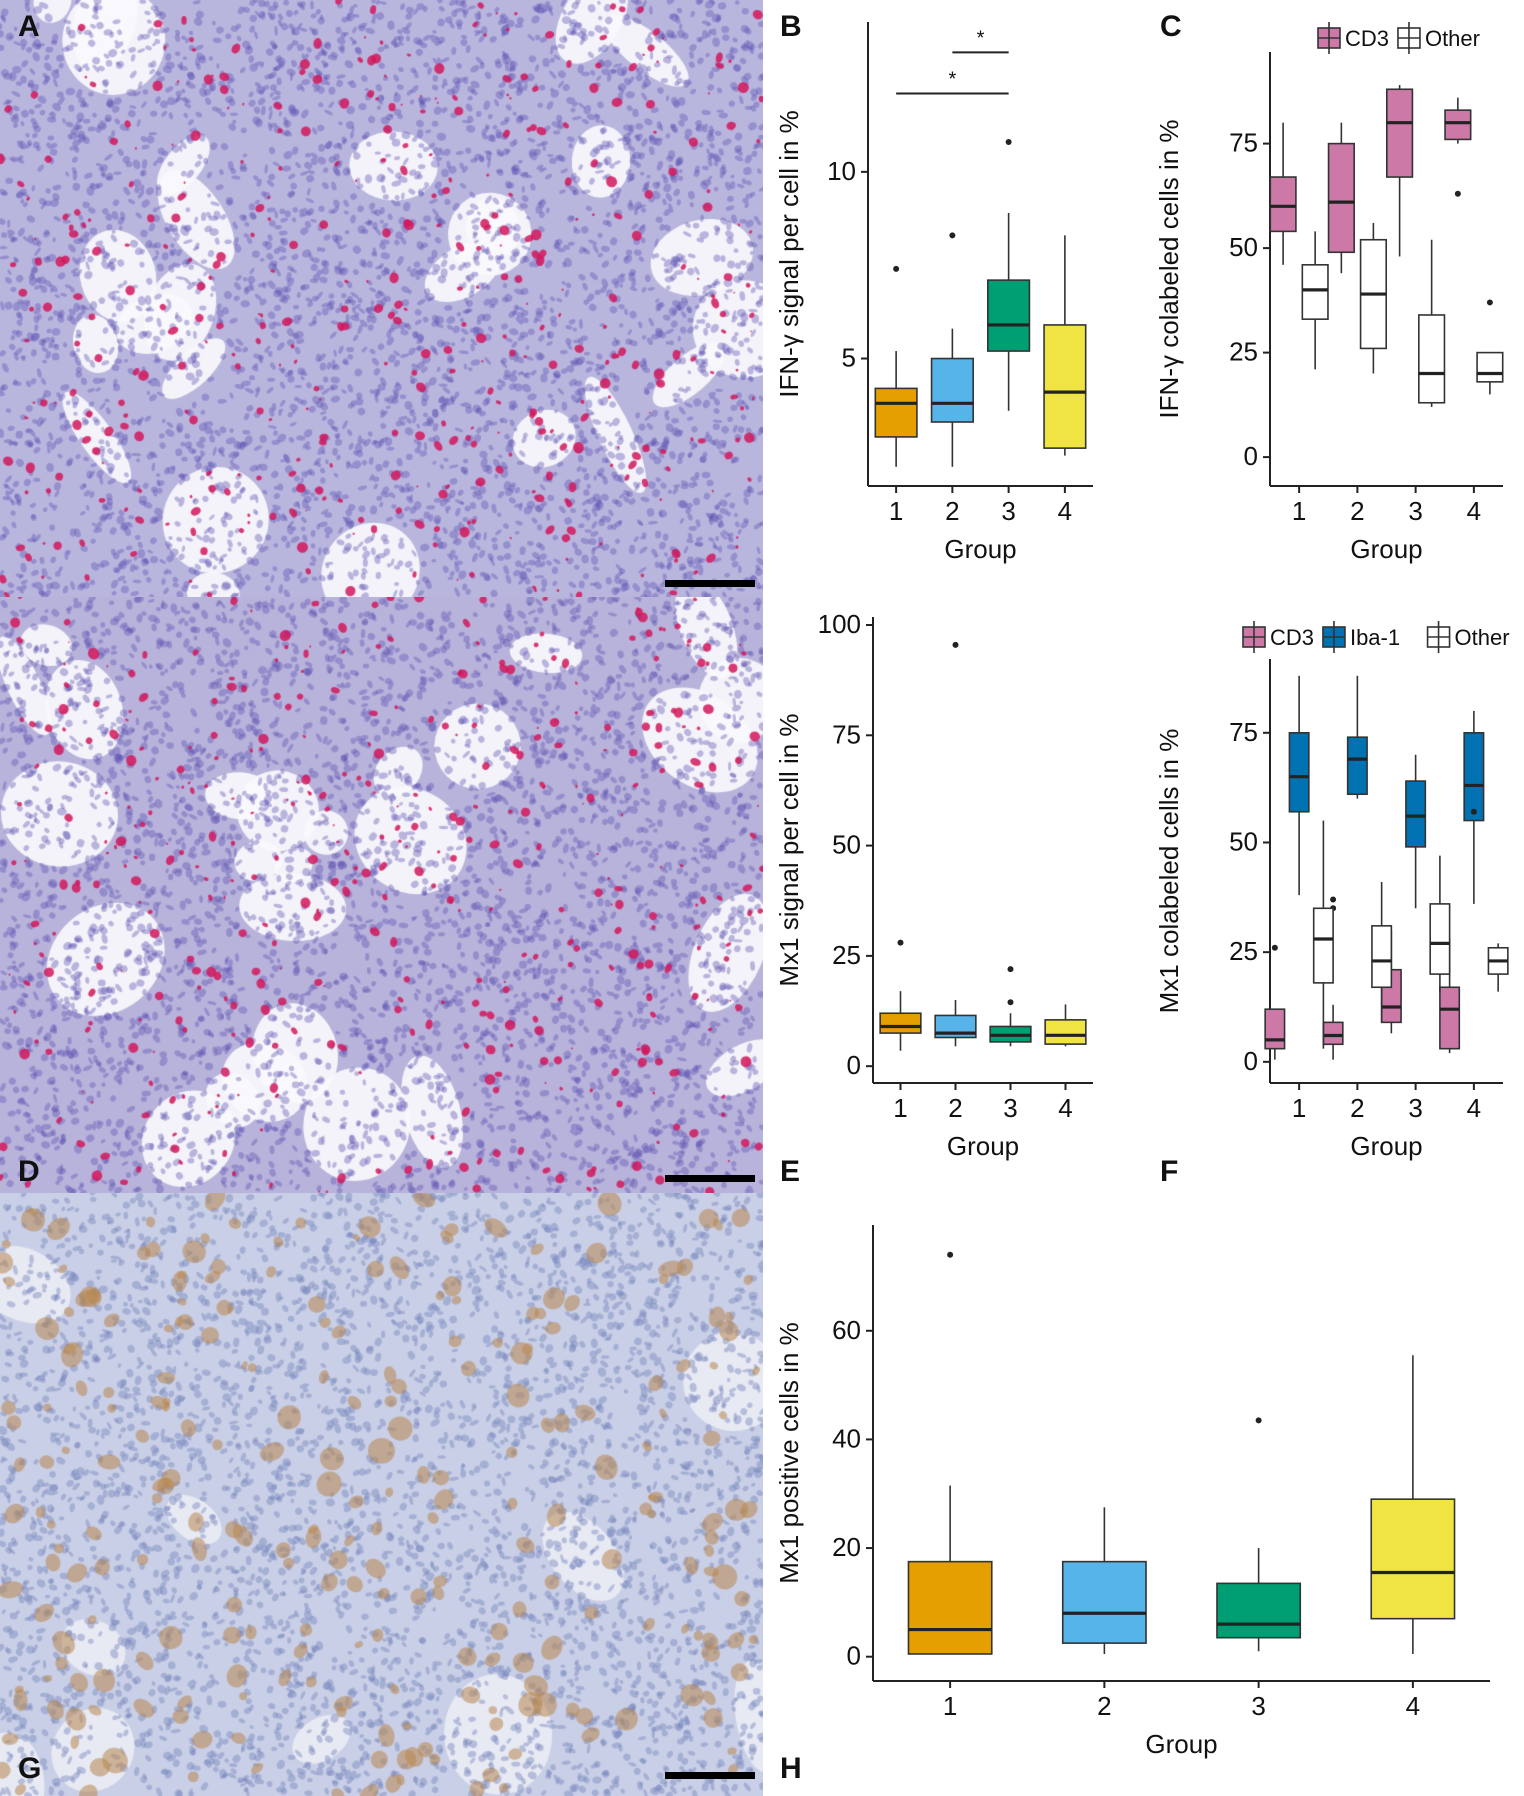 The height and width of the screenshot is (1796, 1524). I want to click on scale-bar-a, so click(710, 583).